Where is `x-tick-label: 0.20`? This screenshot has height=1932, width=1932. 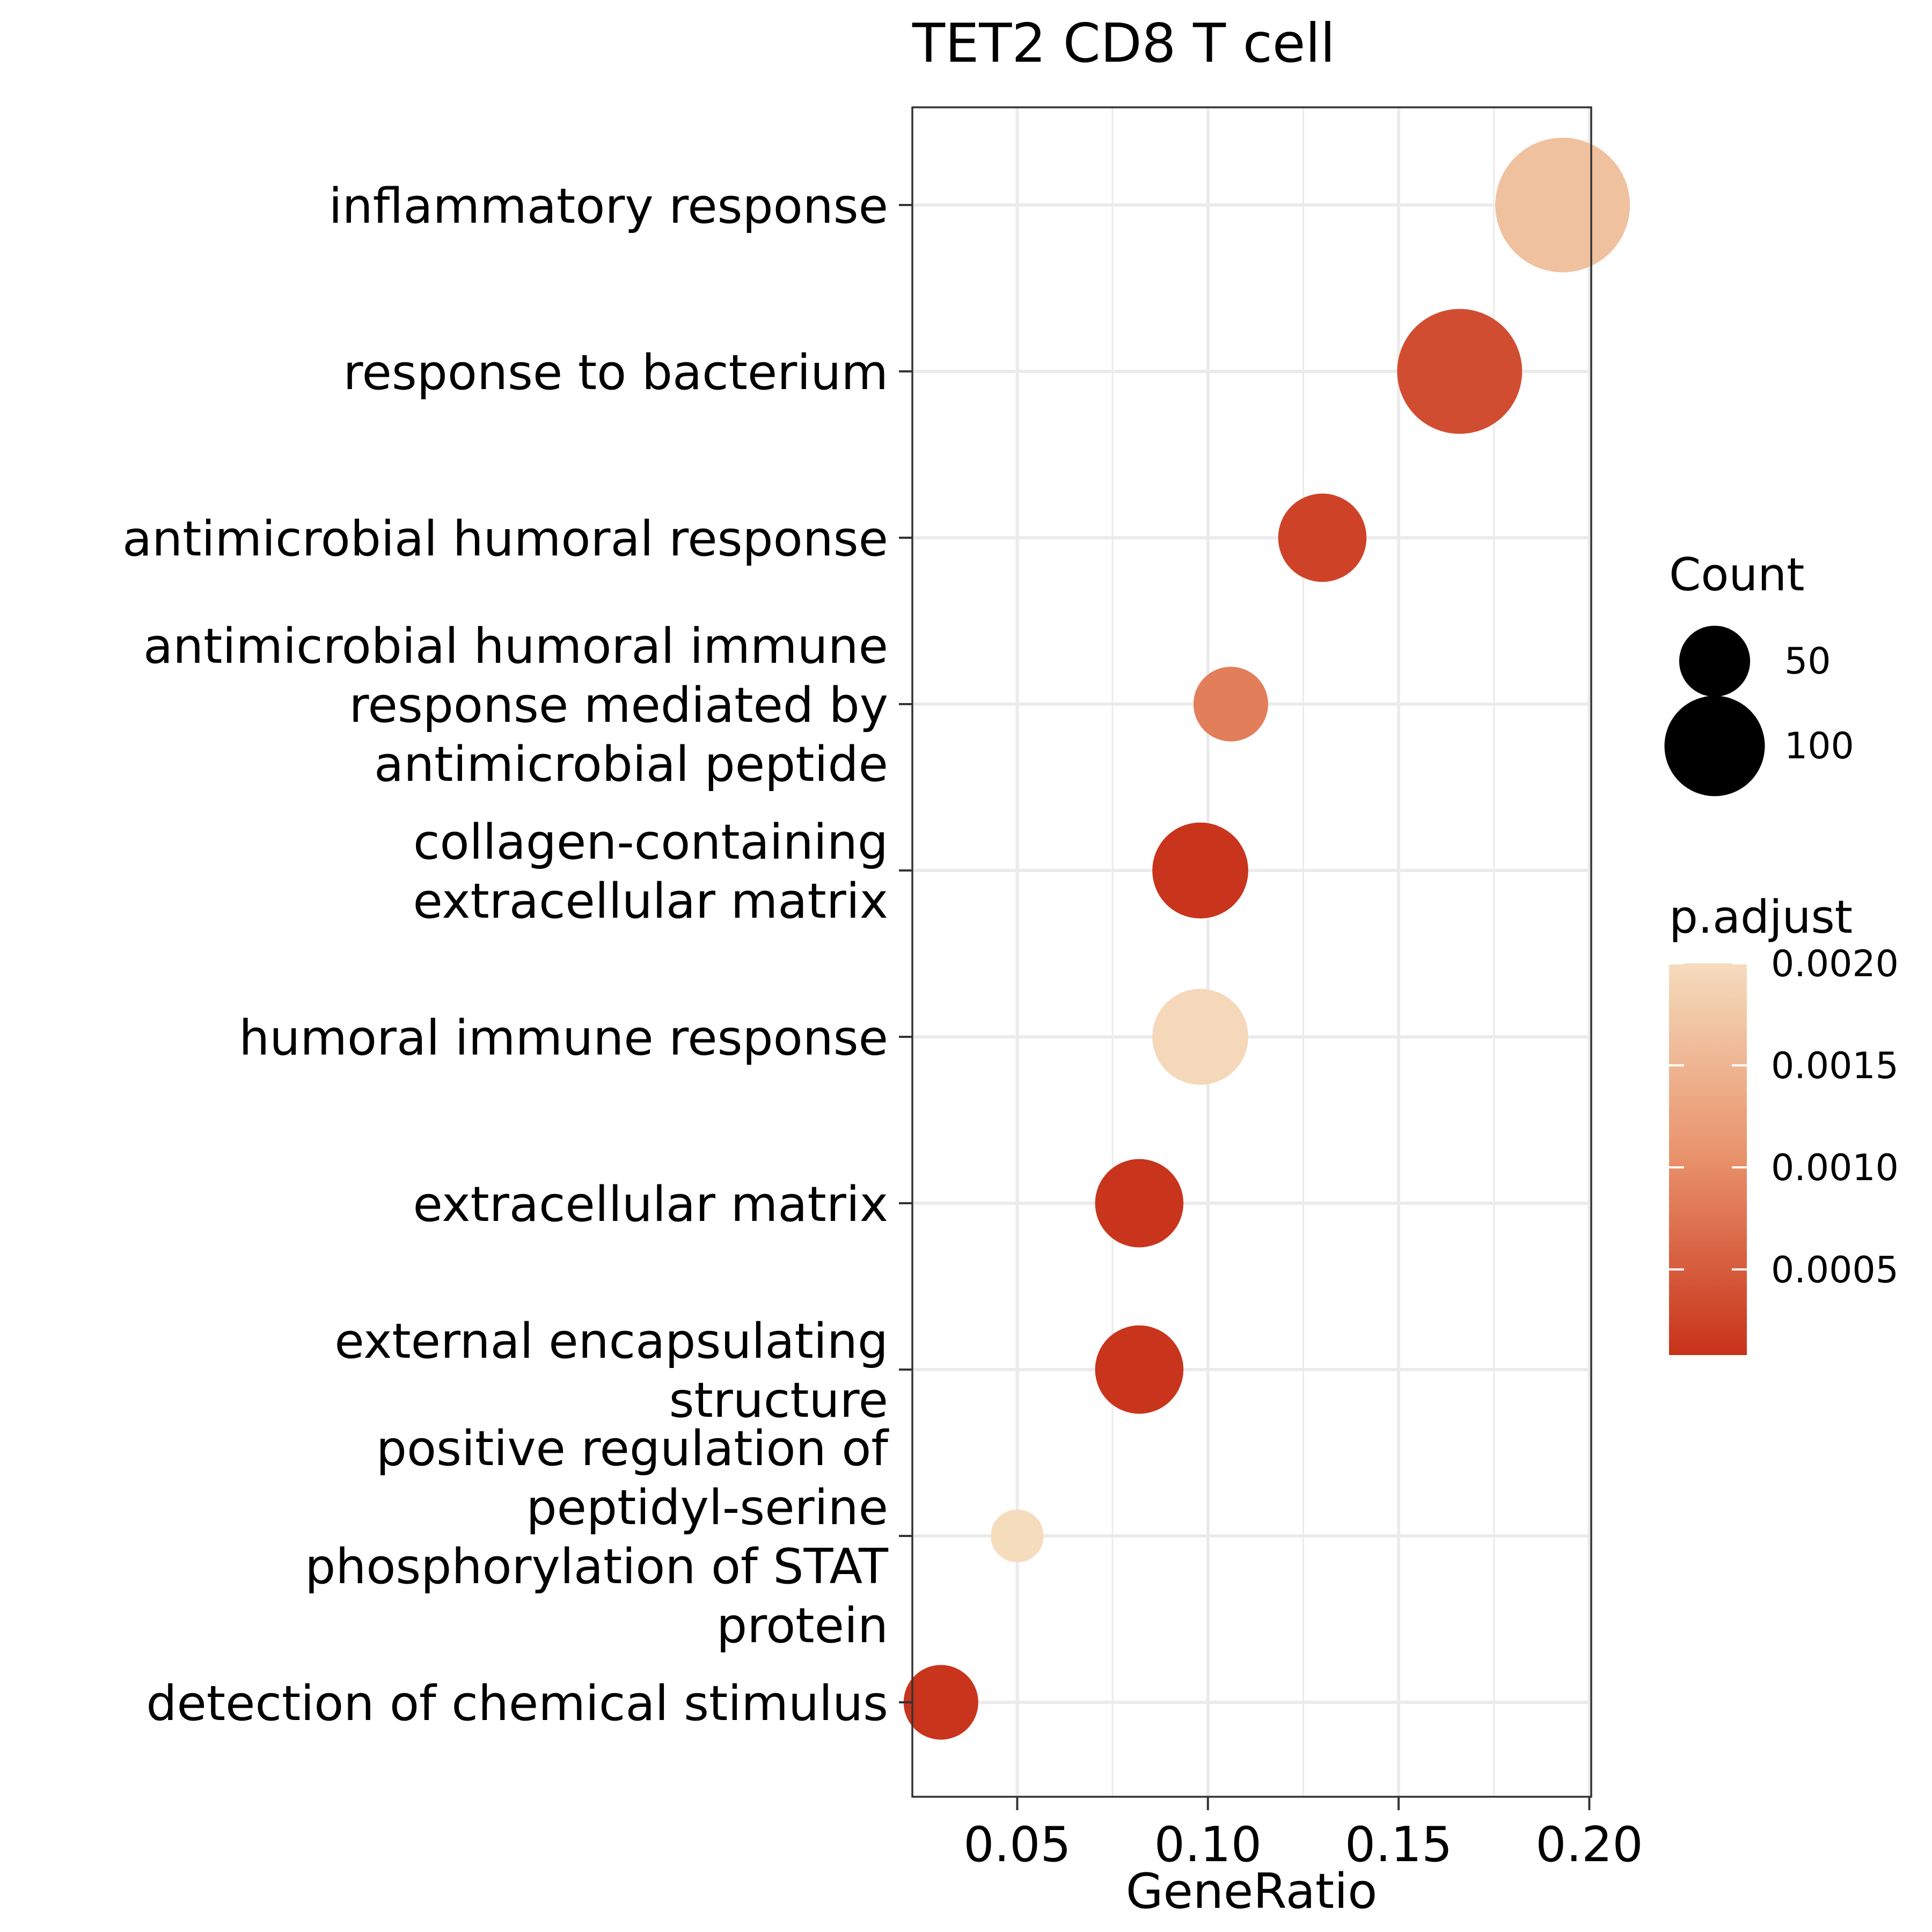
x-tick-label: 0.20 is located at coordinates (1589, 1845).